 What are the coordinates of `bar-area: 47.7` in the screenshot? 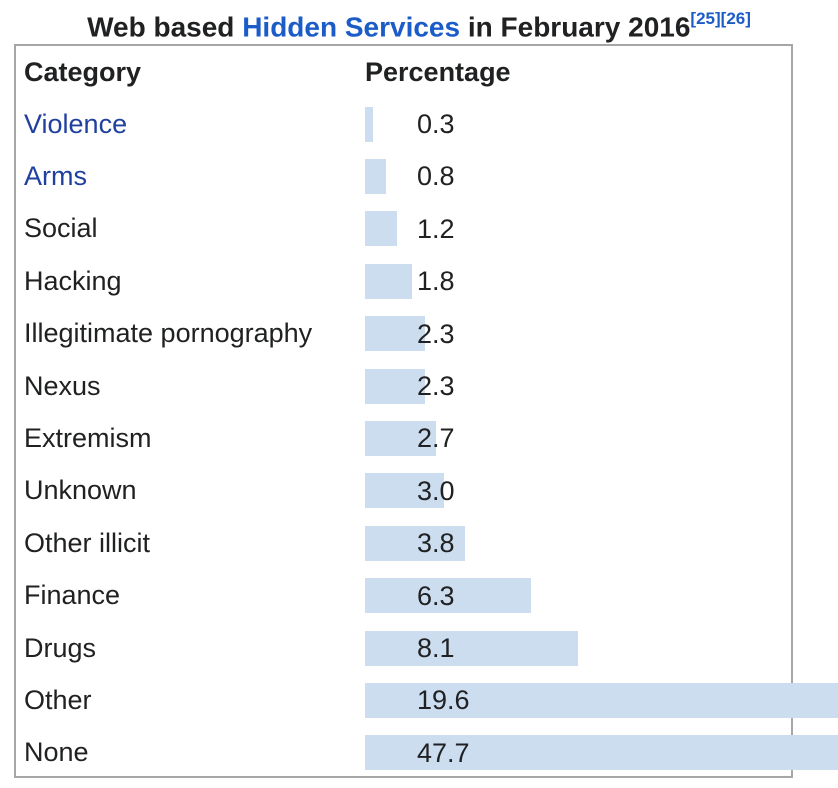 It's located at (601, 753).